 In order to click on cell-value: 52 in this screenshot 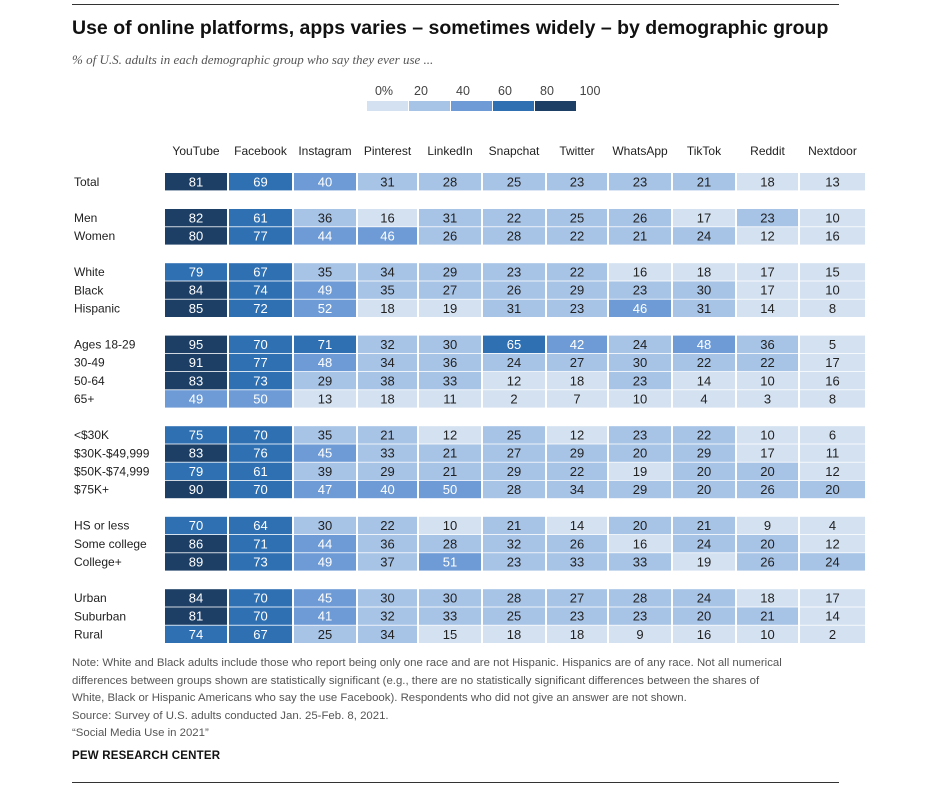, I will do `click(325, 308)`.